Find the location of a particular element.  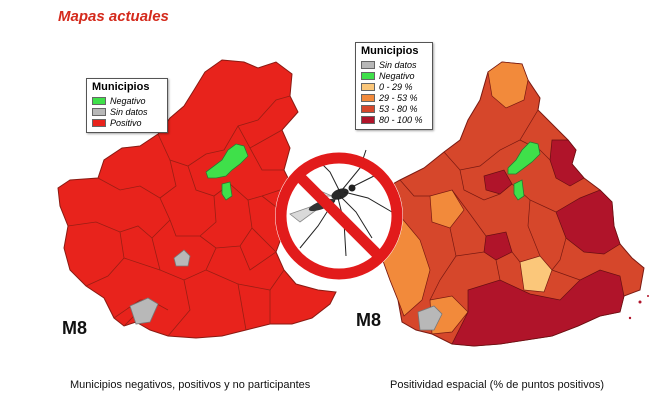

right-negativo-zone is located at coordinates (524, 158).